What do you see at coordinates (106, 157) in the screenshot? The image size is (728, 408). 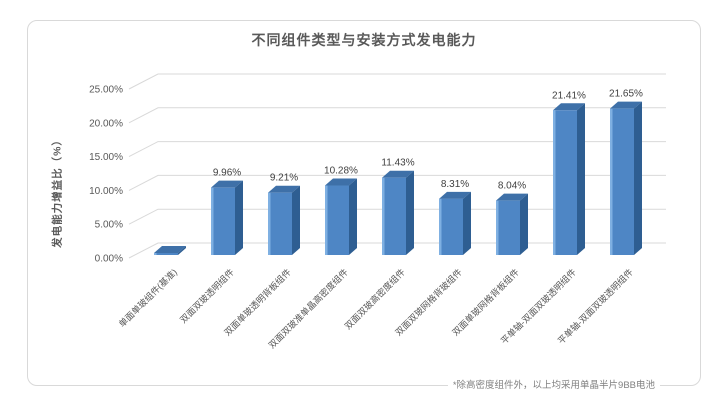 I see `y-tick-label: 15.00%` at bounding box center [106, 157].